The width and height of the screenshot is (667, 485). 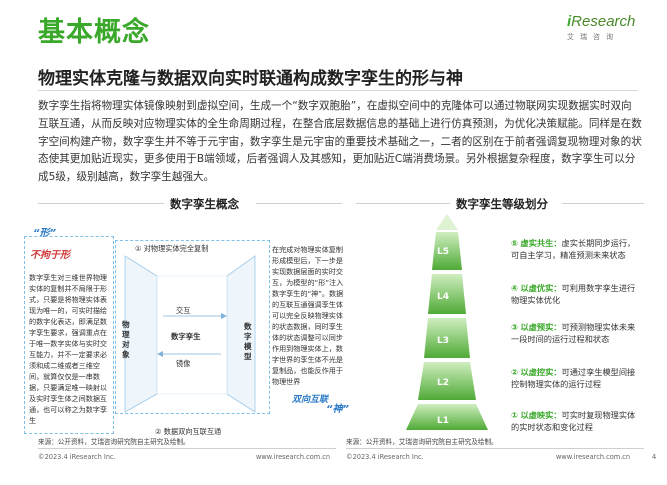 I want to click on twin-diagram, so click(x=190, y=334).